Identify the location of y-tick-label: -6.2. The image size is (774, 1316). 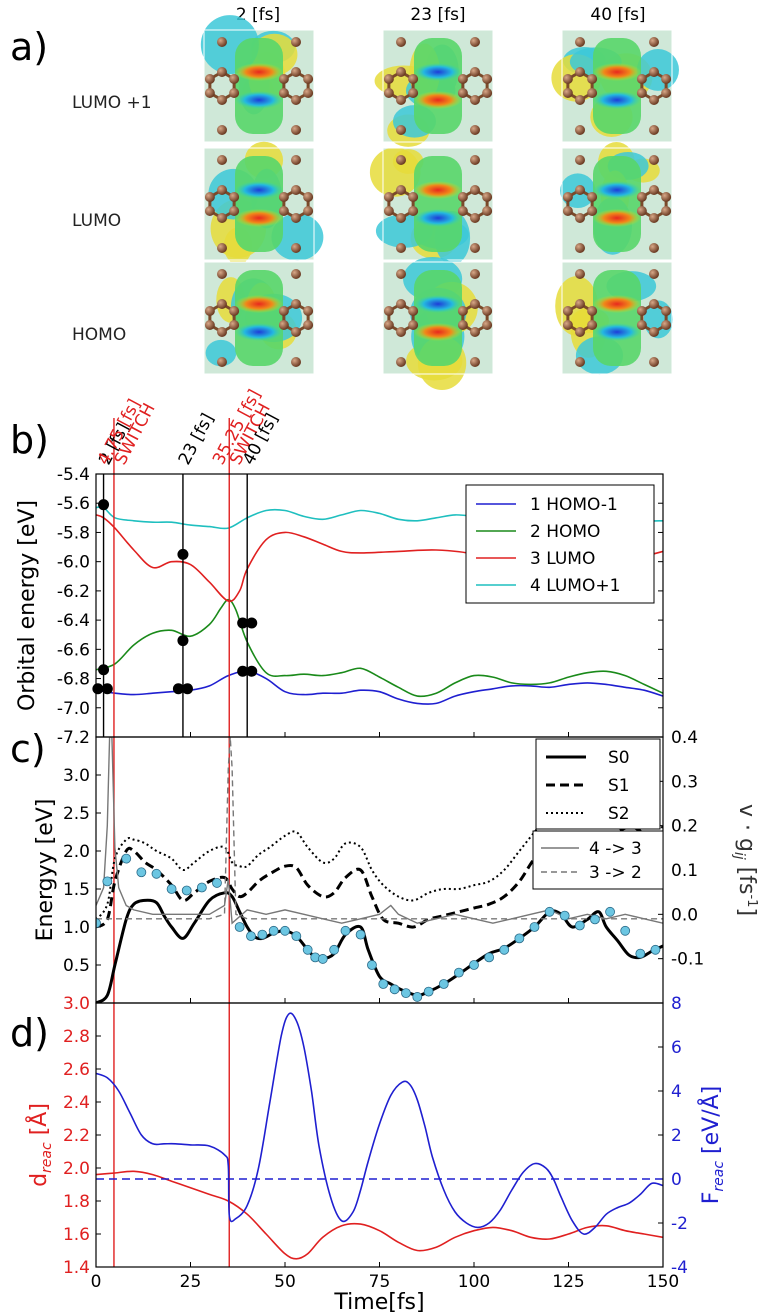
(73, 592).